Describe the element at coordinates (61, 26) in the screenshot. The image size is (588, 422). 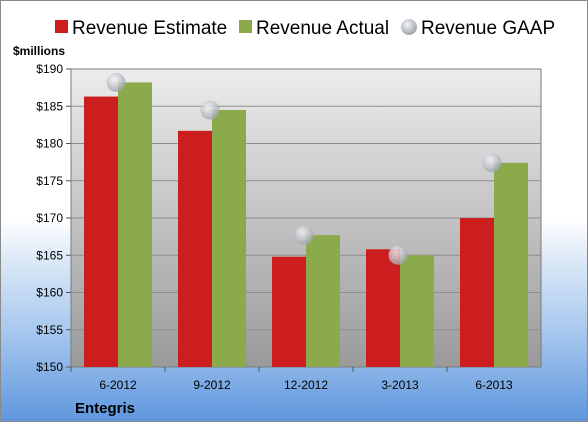
I see `legend-swatch-estimate` at that location.